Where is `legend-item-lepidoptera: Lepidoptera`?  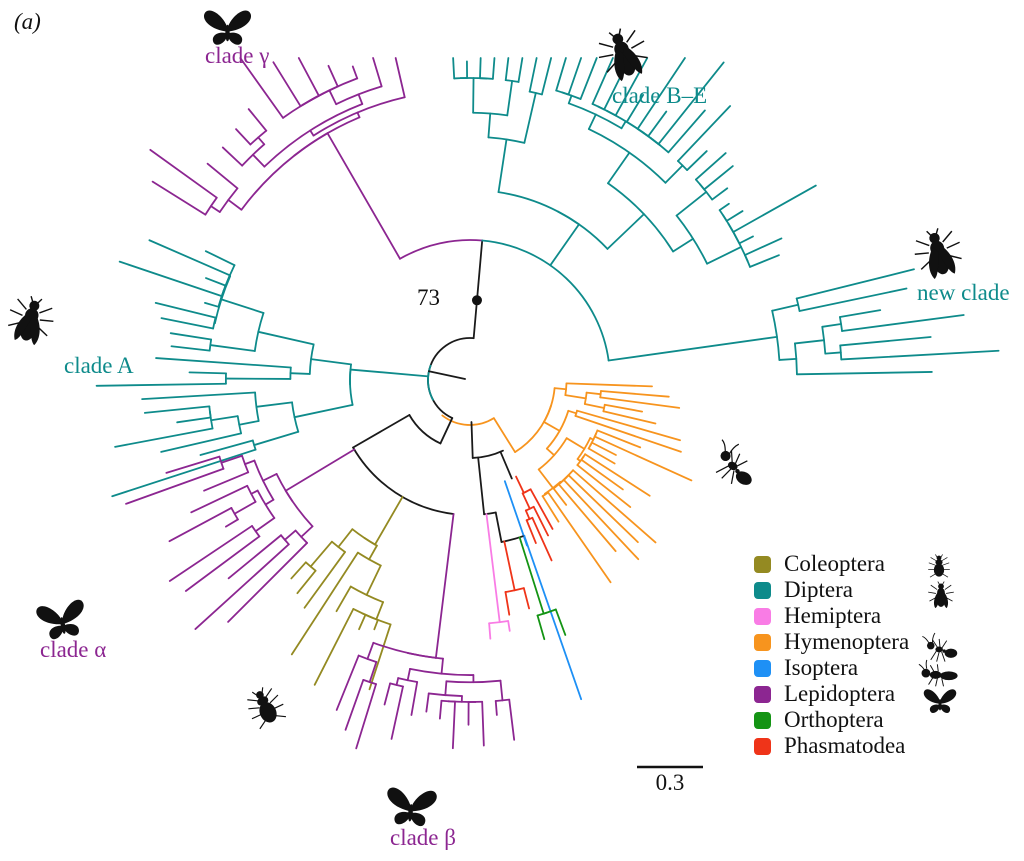
legend-item-lepidoptera: Lepidoptera is located at coordinates (831, 694).